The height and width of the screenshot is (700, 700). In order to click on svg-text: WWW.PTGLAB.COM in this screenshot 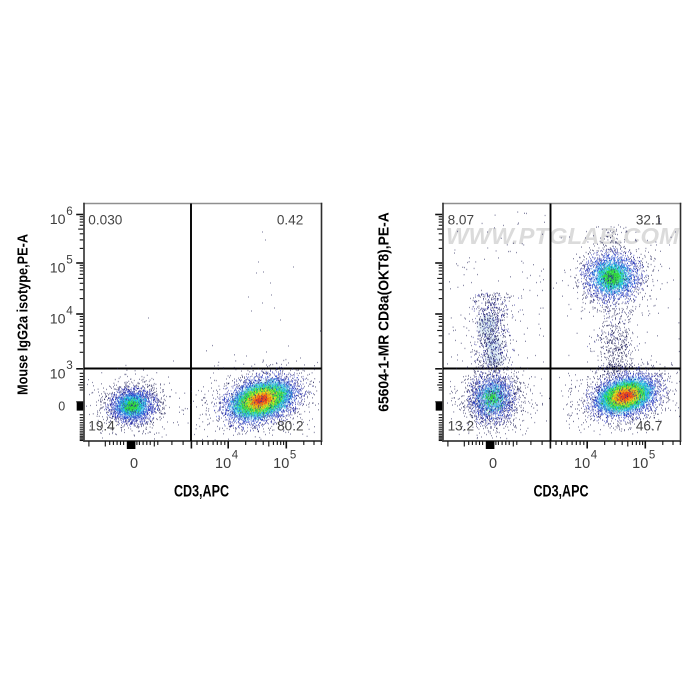, I will do `click(562, 236)`.